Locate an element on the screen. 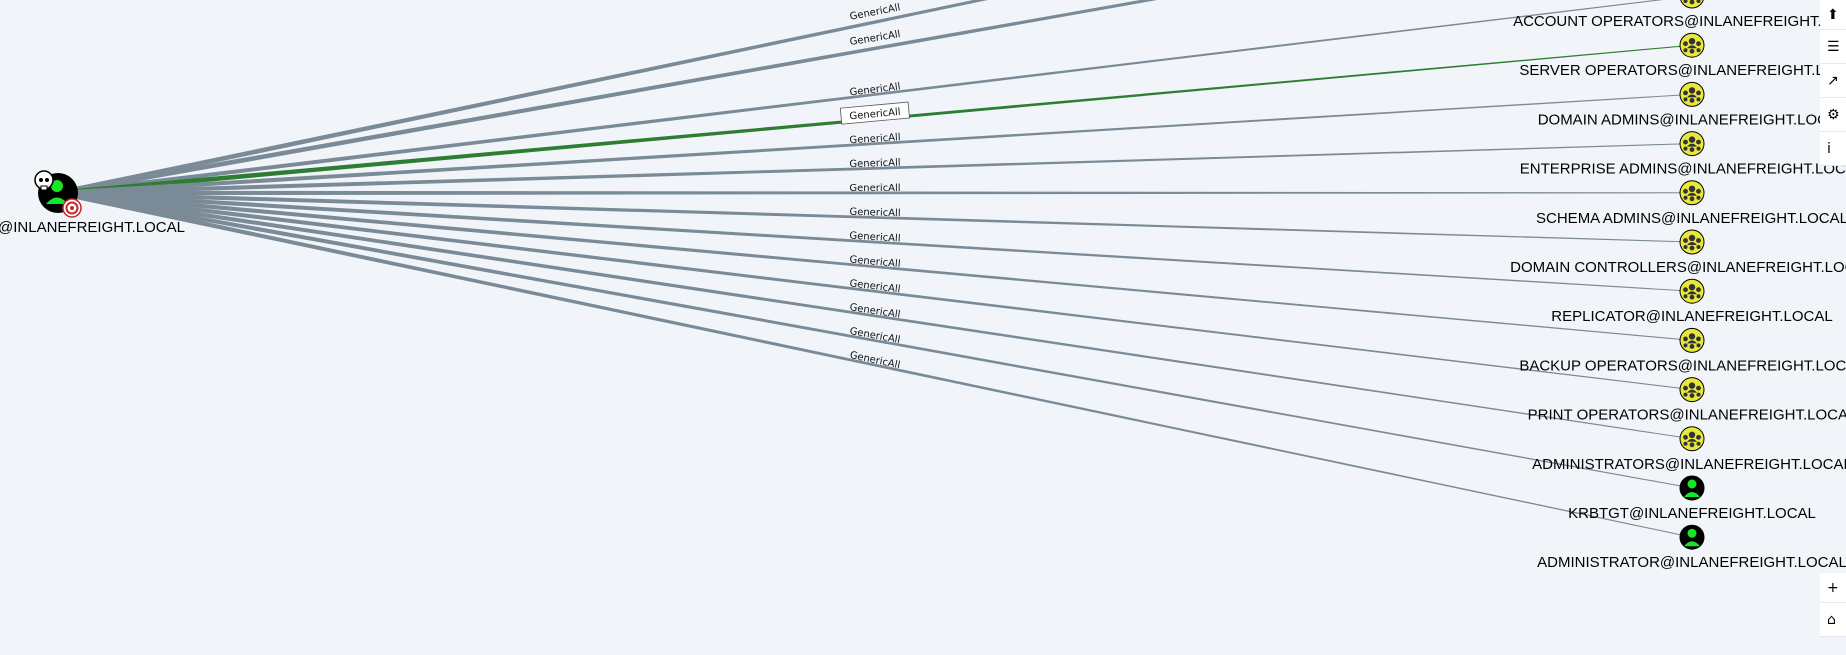 This screenshot has width=1846, height=655. node-label: ADMINISTRATORS@INLANEFREIGHT.LOCAL is located at coordinates (1689, 464).